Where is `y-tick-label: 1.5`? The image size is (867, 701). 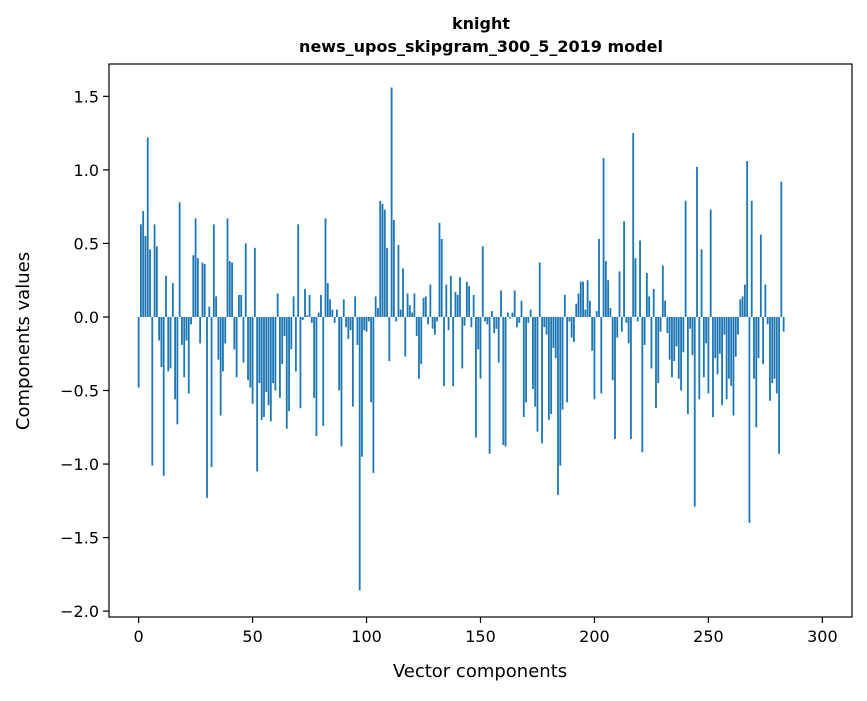 y-tick-label: 1.5 is located at coordinates (86, 96).